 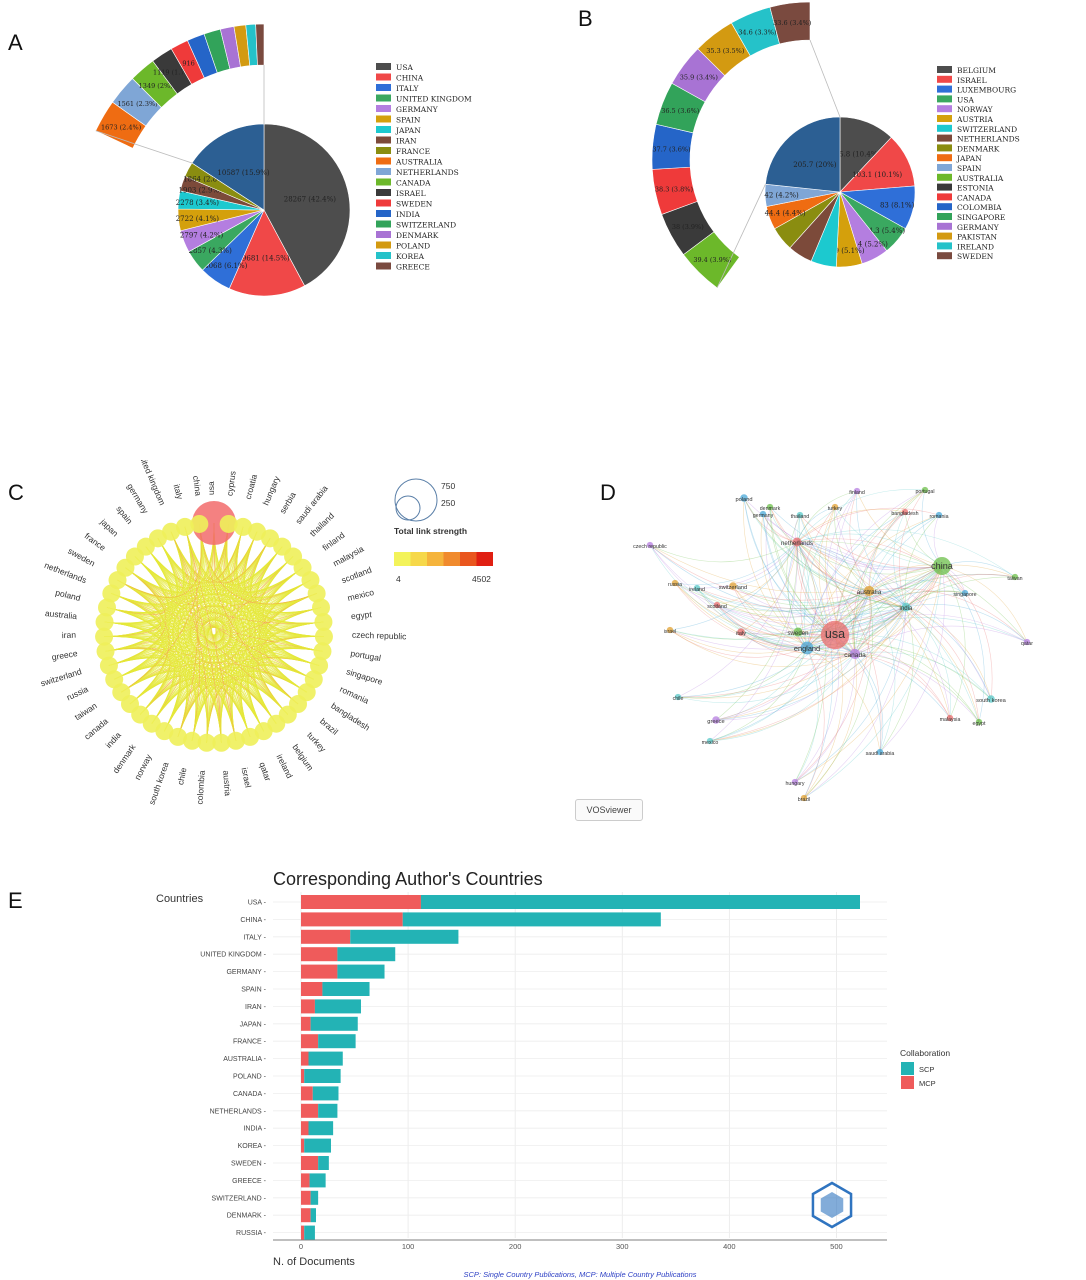 What do you see at coordinates (247, 1216) in the screenshot?
I see `y-tick-label: DENMARK -` at bounding box center [247, 1216].